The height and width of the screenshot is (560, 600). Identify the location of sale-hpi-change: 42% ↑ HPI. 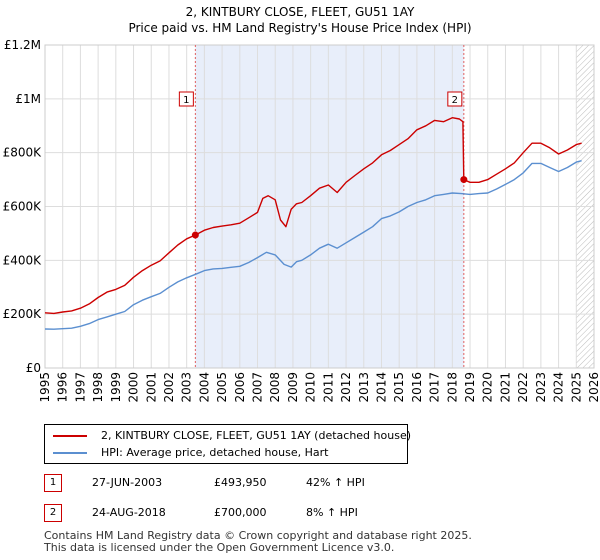
(335, 482).